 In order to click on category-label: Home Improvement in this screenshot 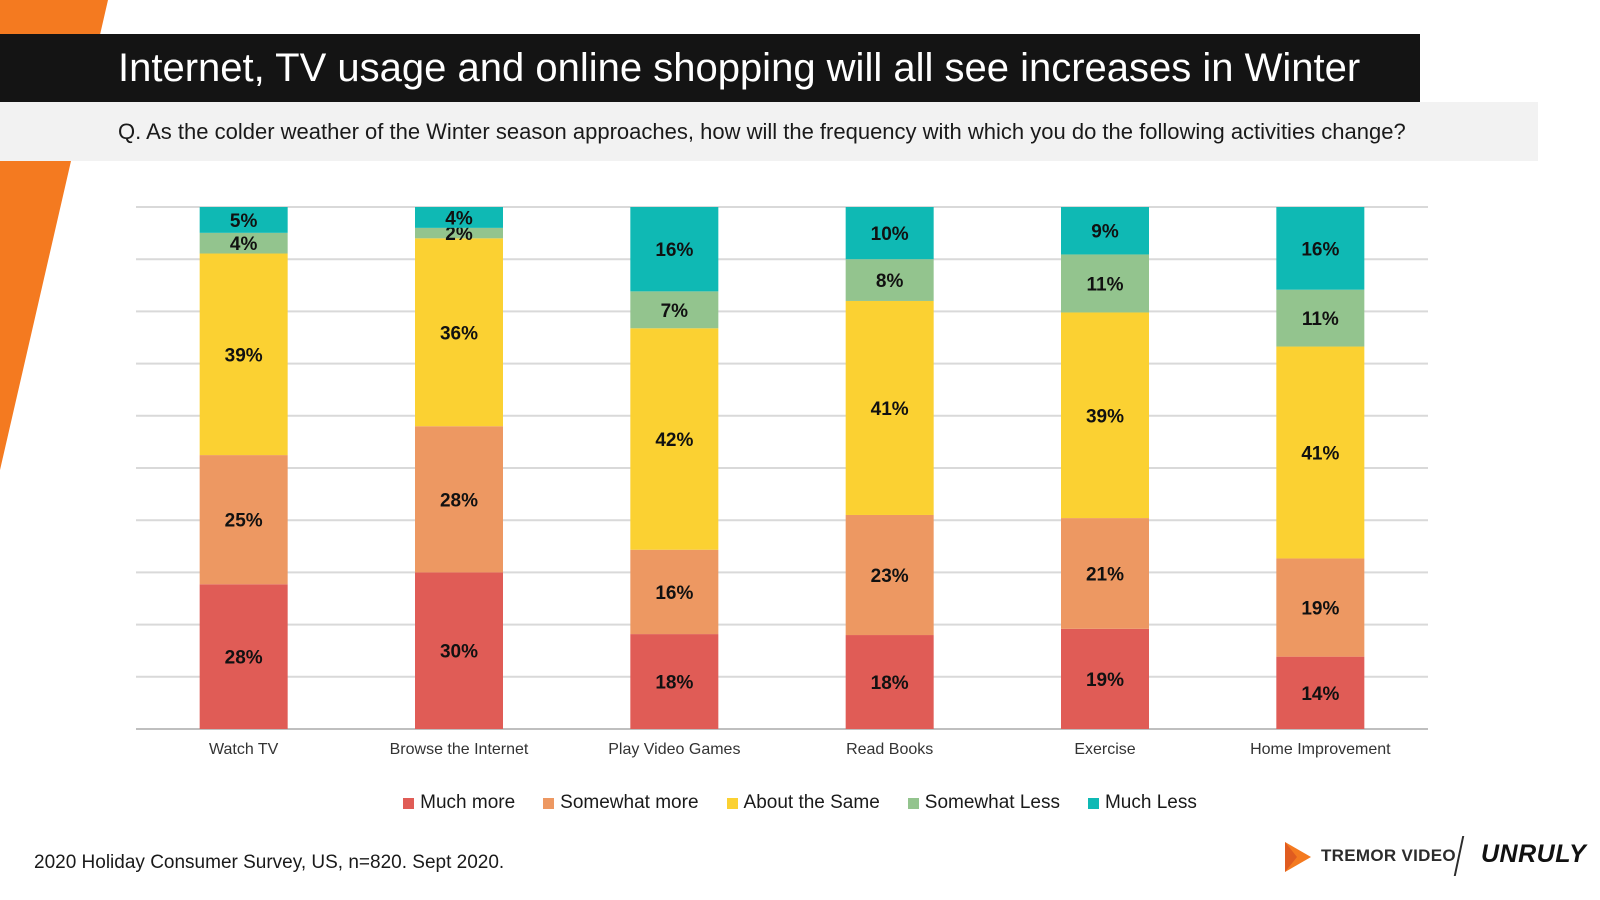, I will do `click(1320, 749)`.